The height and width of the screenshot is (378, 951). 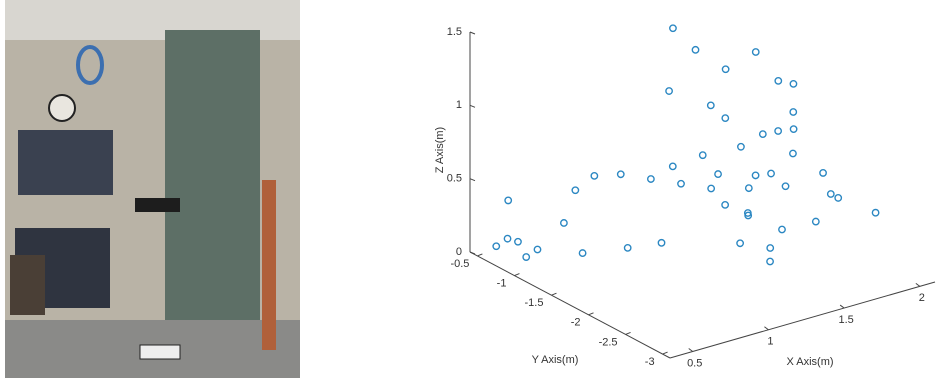 What do you see at coordinates (459, 252) in the screenshot?
I see `z-tick-label: 0` at bounding box center [459, 252].